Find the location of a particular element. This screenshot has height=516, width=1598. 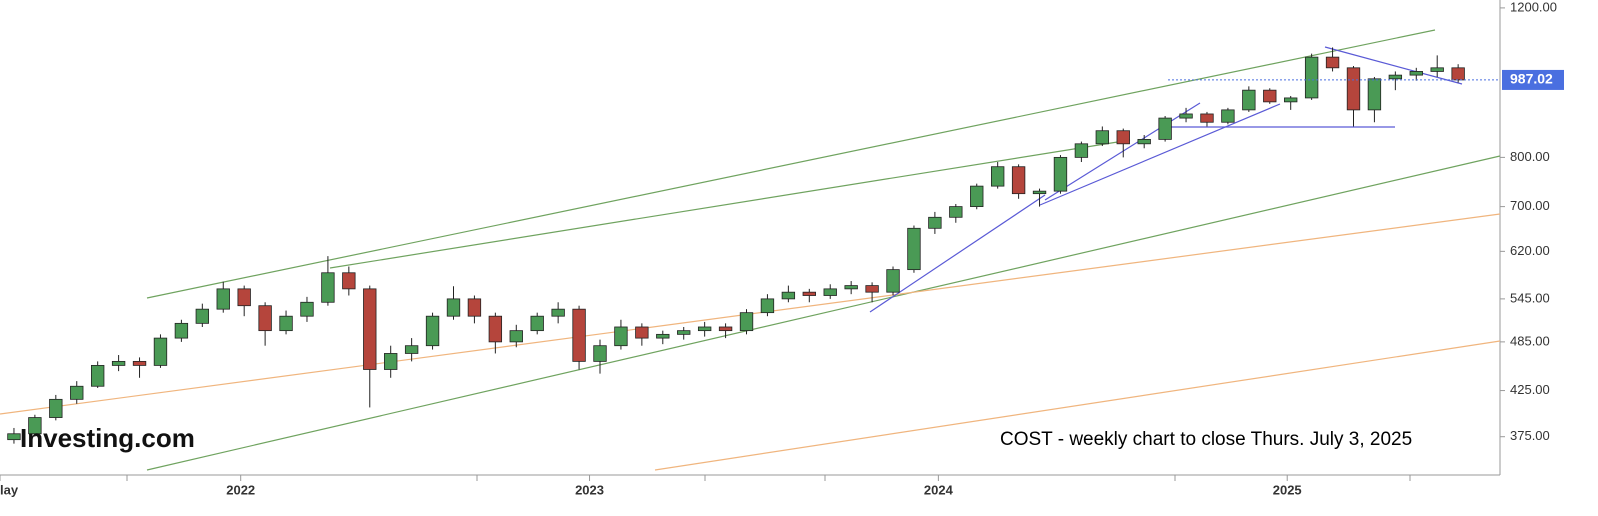

y-tick-label: 485.00 is located at coordinates (1530, 340).